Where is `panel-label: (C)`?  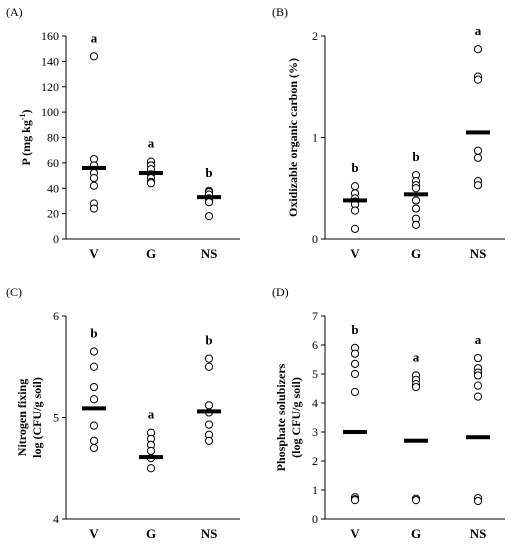 panel-label: (C) is located at coordinates (14, 292).